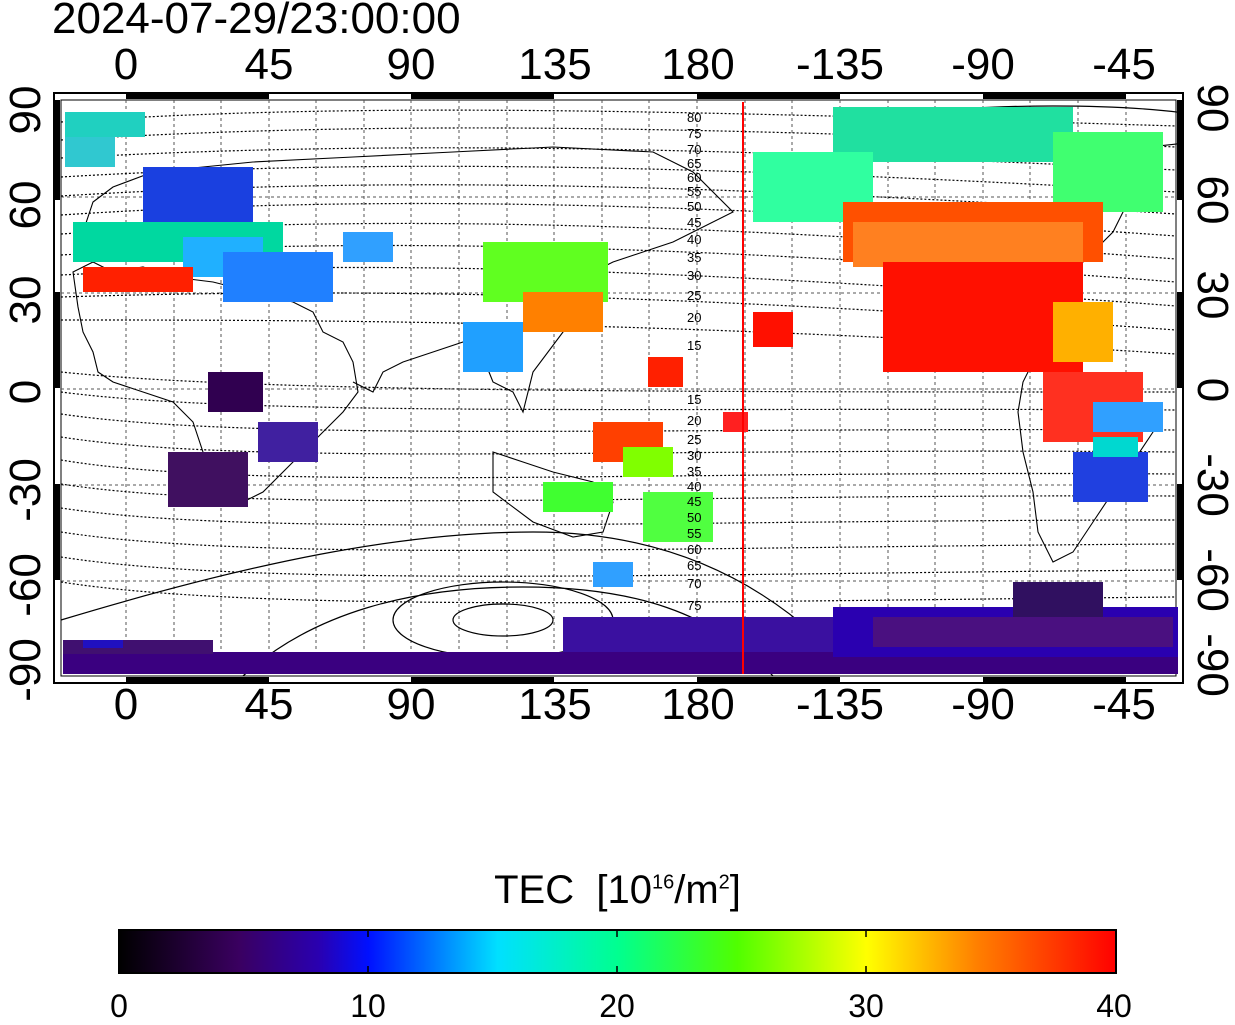 The image size is (1235, 1025). What do you see at coordinates (1114, 1006) in the screenshot?
I see `colorbar-tick-label: 40` at bounding box center [1114, 1006].